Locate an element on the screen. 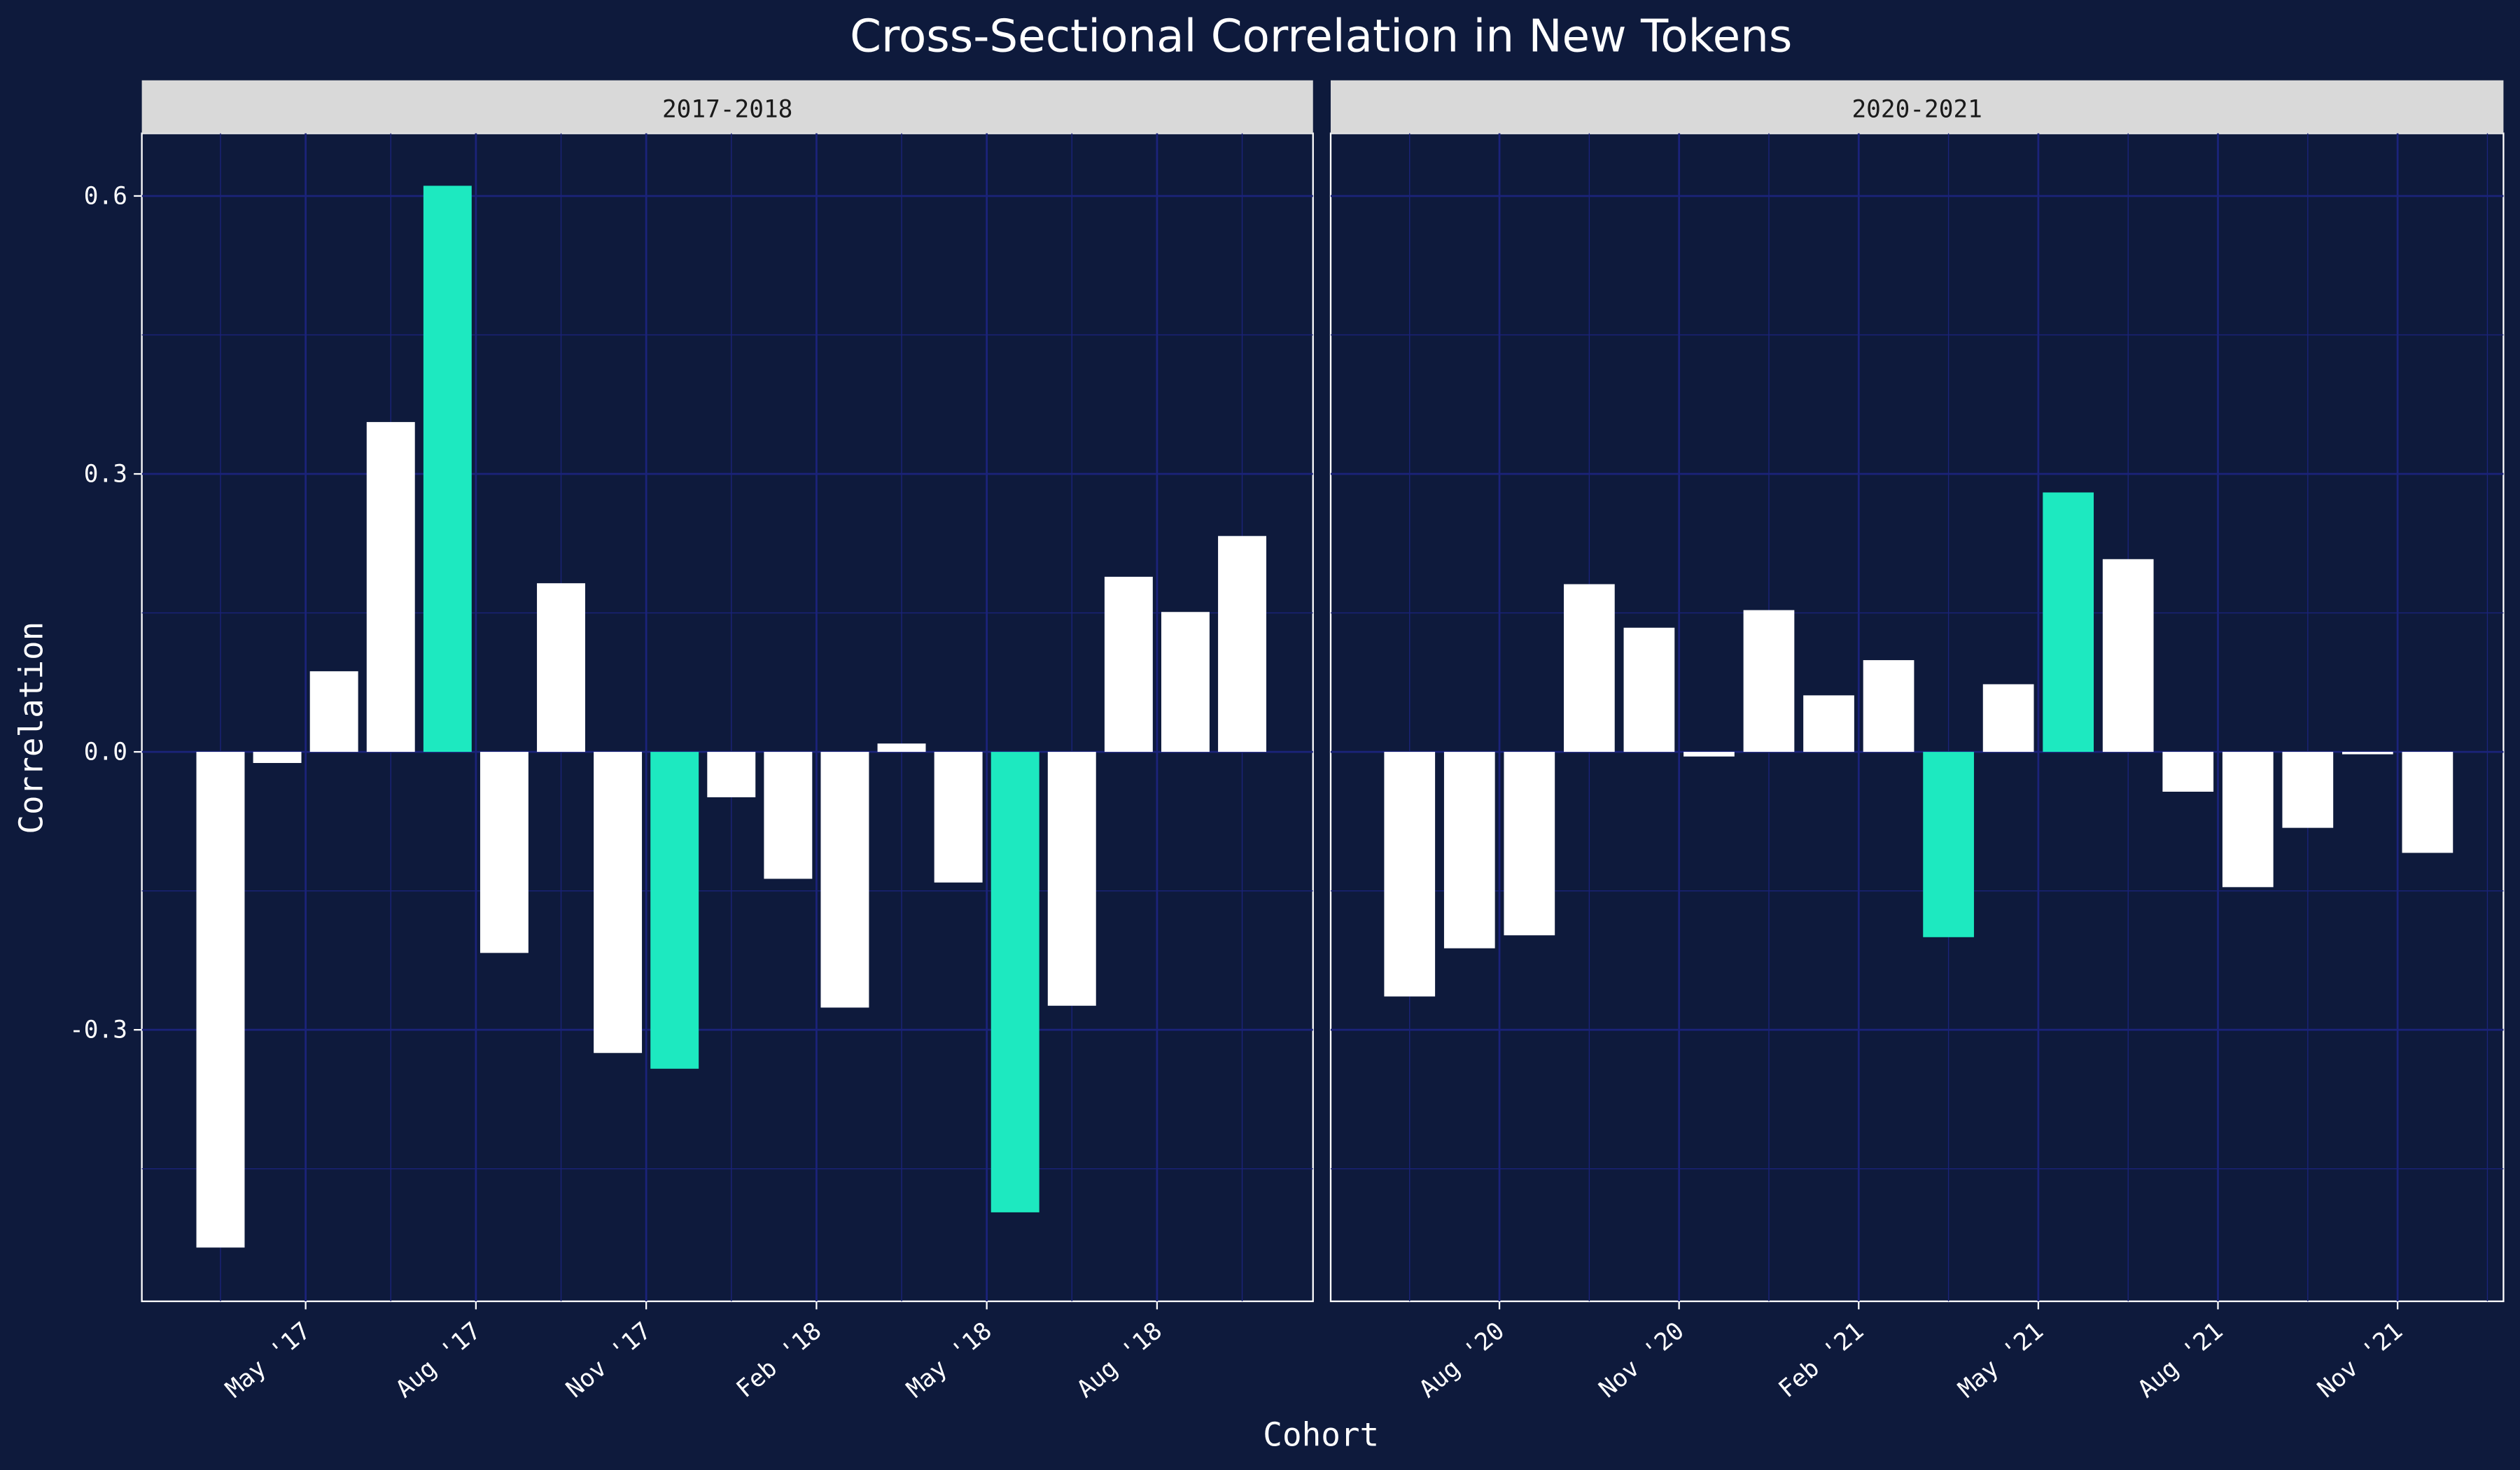 Image resolution: width=2520 pixels, height=1470 pixels. y-tick-label: 0.0 is located at coordinates (105, 752).